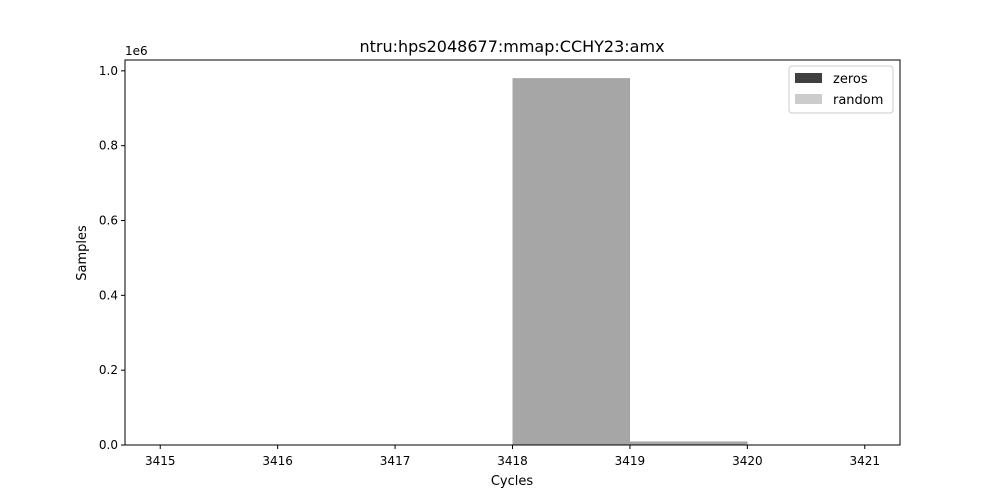 This screenshot has width=1000, height=500. What do you see at coordinates (511, 46) in the screenshot?
I see `chart-title: ntru:hps2048677:mmap:CCHY23:amx` at bounding box center [511, 46].